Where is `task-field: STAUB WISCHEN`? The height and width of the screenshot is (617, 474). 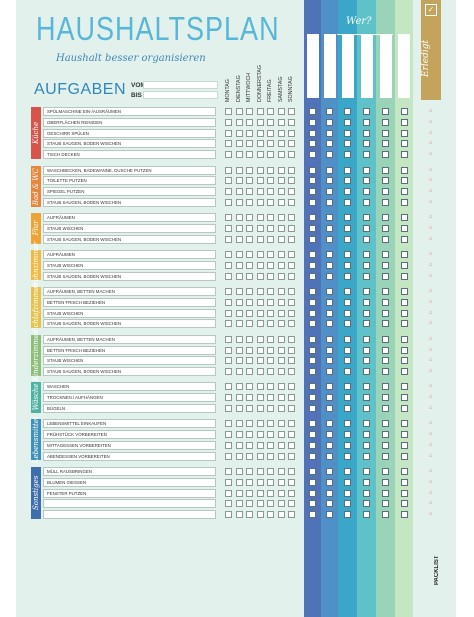
task-field: STAUB WISCHEN is located at coordinates (129, 313).